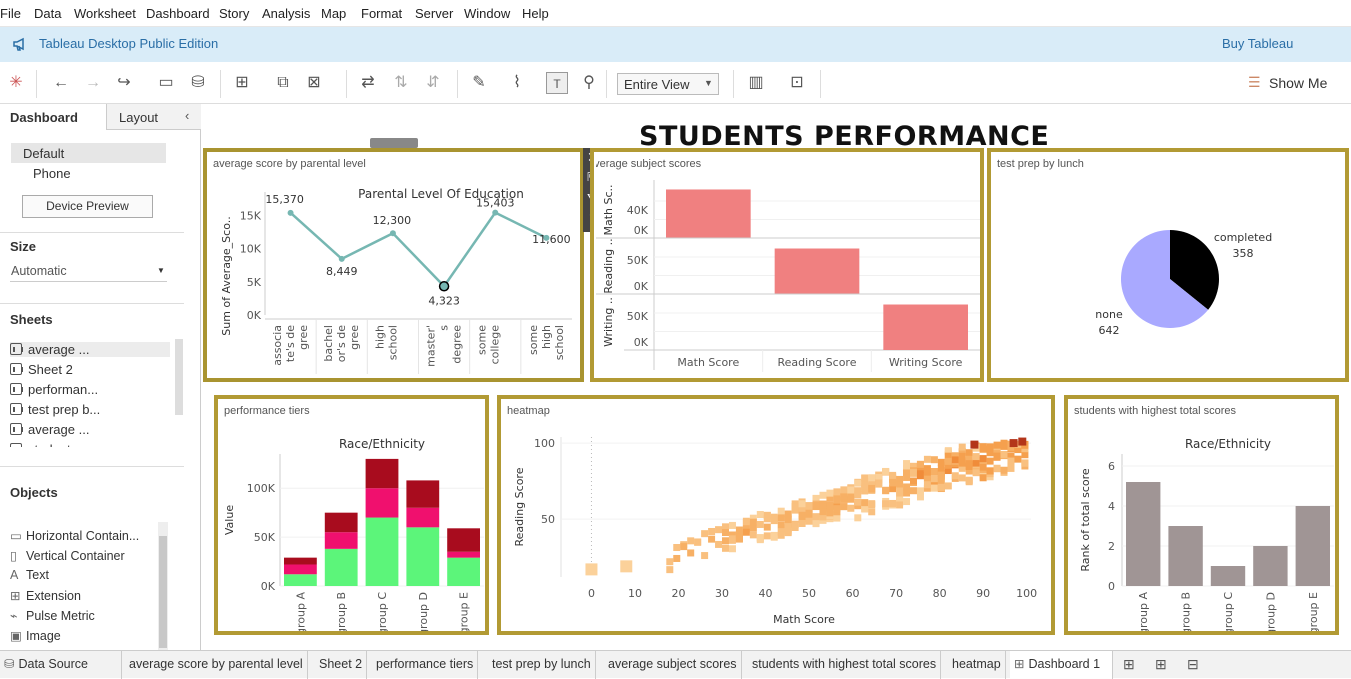 The height and width of the screenshot is (679, 1351). Describe the element at coordinates (187, 115) in the screenshot. I see `collapse-icon: ‹` at that location.